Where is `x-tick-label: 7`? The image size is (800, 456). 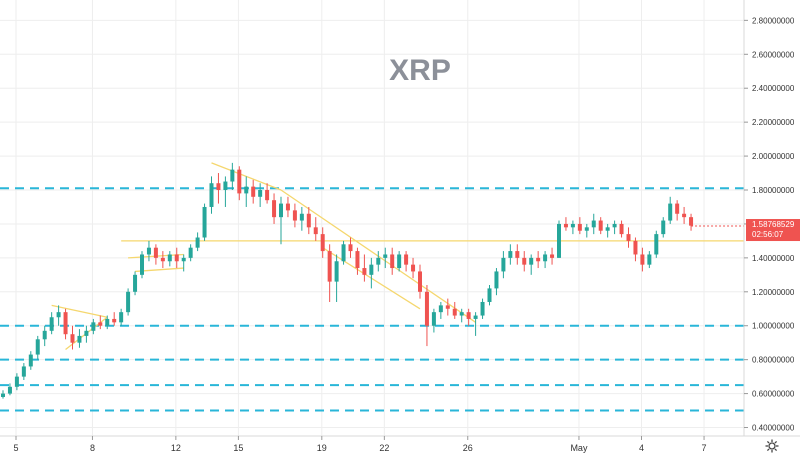
x-tick-label: 7 is located at coordinates (704, 448).